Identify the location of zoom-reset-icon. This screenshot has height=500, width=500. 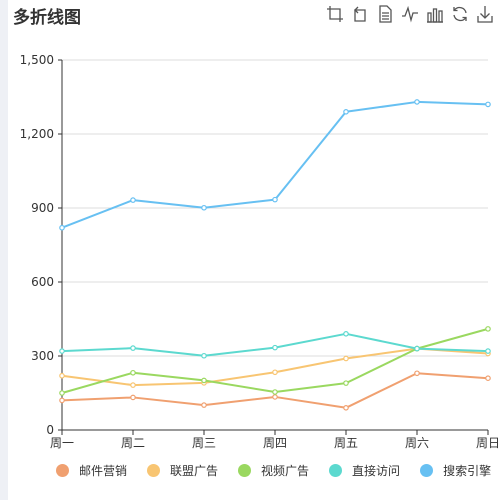
(360, 14).